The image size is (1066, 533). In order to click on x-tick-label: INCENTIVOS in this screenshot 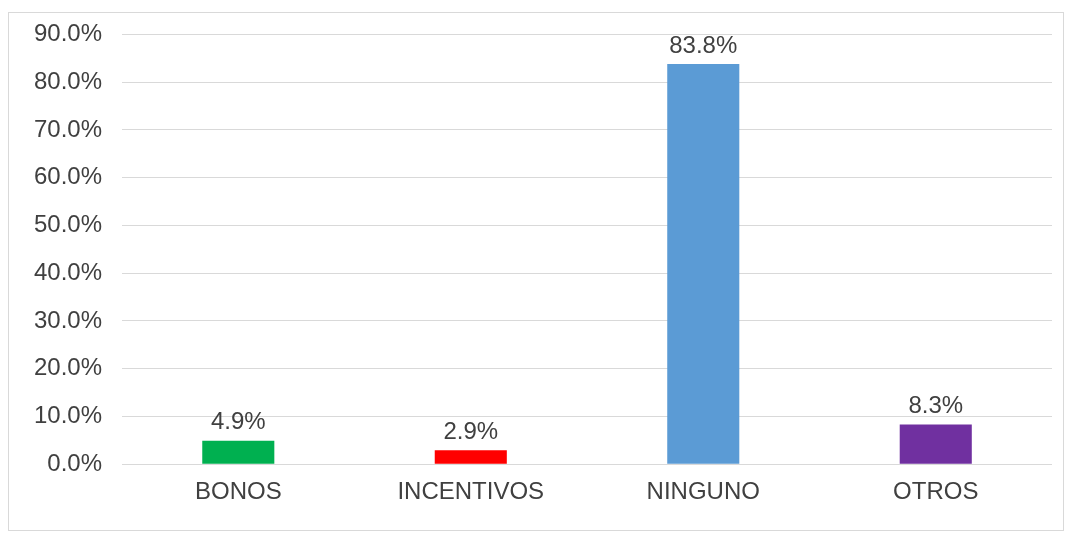, I will do `click(471, 491)`.